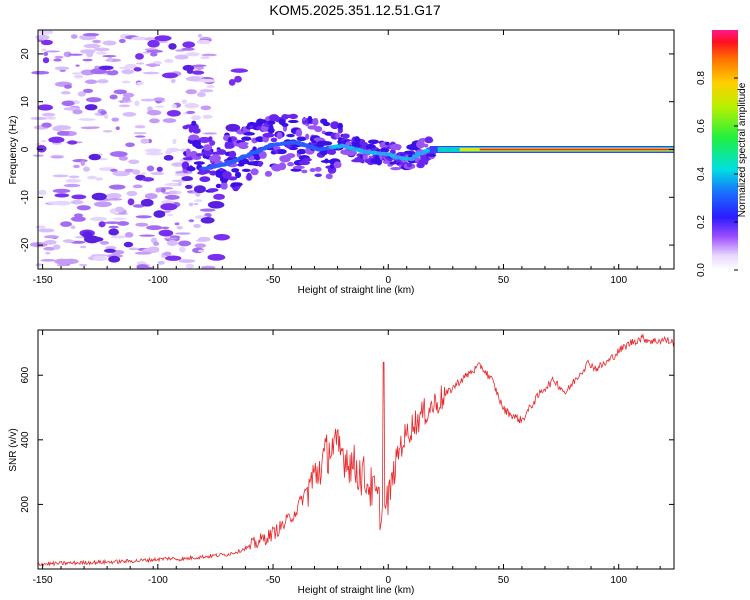 This screenshot has height=600, width=750. I want to click on snr-x-tick-label: 0, so click(388, 580).